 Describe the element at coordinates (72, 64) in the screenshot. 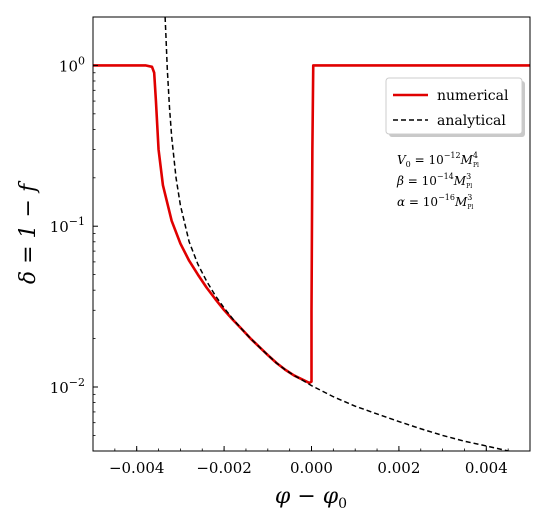

I see `y-tick-label: 10⁰` at that location.